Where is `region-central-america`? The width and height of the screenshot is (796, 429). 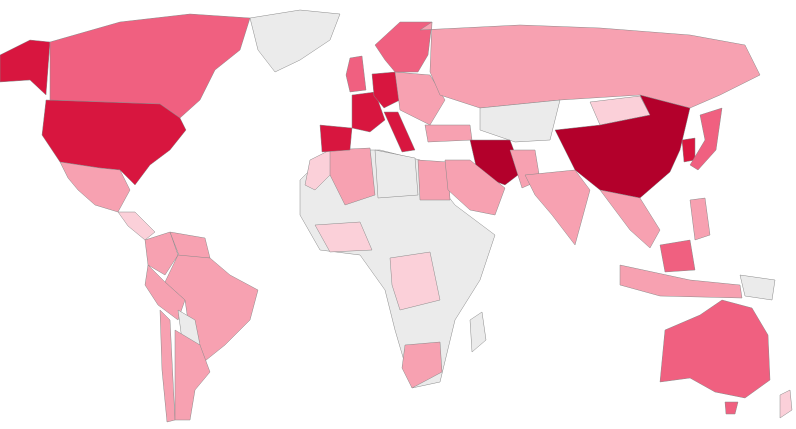
region-central-america is located at coordinates (136, 226).